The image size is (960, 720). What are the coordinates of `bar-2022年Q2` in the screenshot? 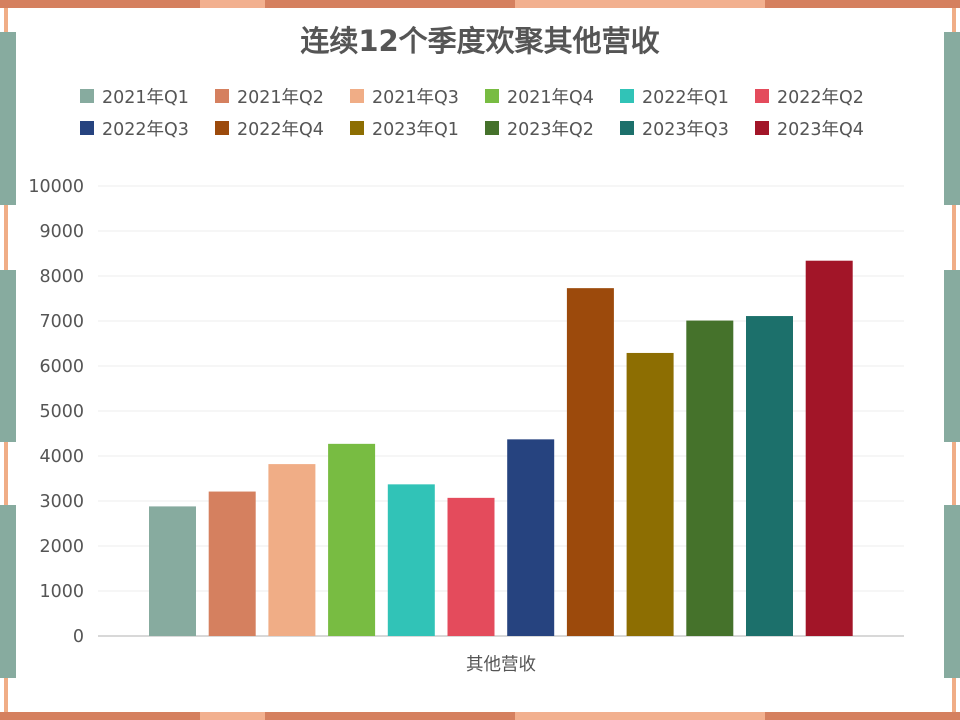 It's located at (471, 566).